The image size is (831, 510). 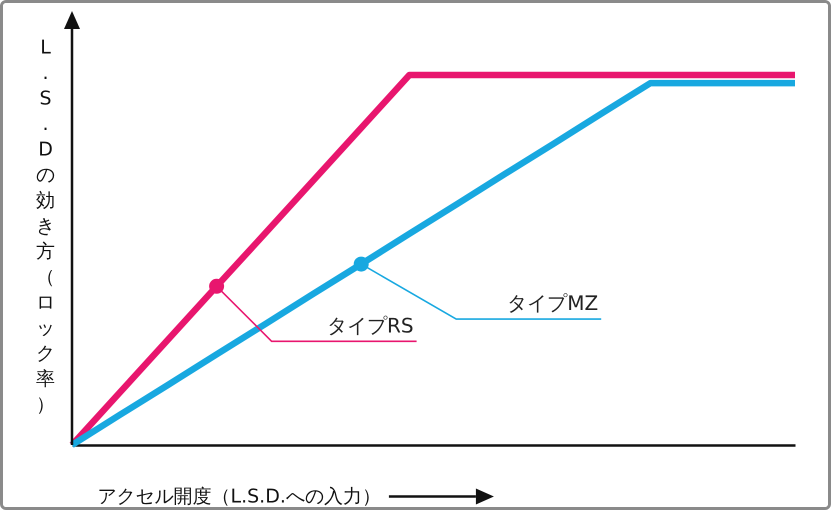 What do you see at coordinates (239, 497) in the screenshot?
I see `x-axis-title: アクセル開度（L.S.D.への入力）` at bounding box center [239, 497].